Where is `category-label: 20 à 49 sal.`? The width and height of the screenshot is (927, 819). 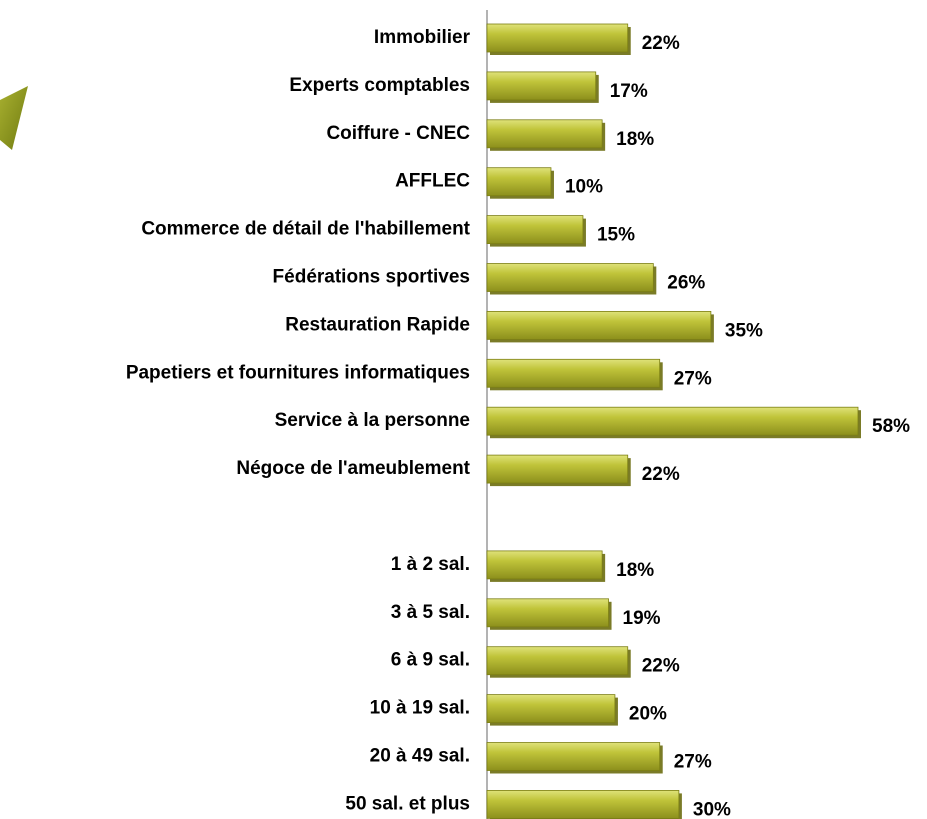
category-label: 20 à 49 sal. is located at coordinates (420, 756).